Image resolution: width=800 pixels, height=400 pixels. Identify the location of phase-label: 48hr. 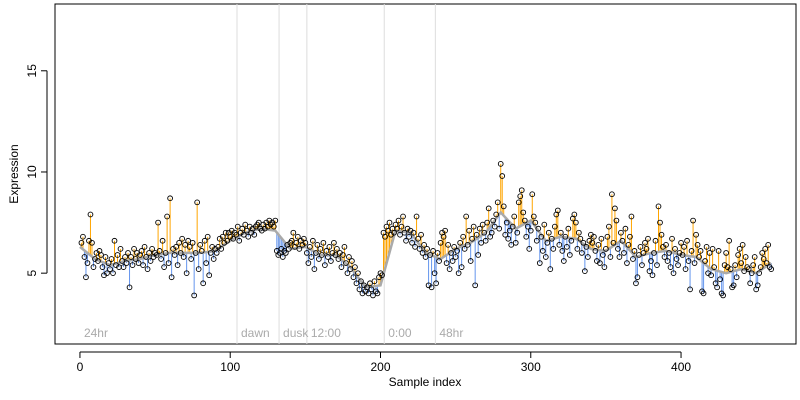
(451, 333).